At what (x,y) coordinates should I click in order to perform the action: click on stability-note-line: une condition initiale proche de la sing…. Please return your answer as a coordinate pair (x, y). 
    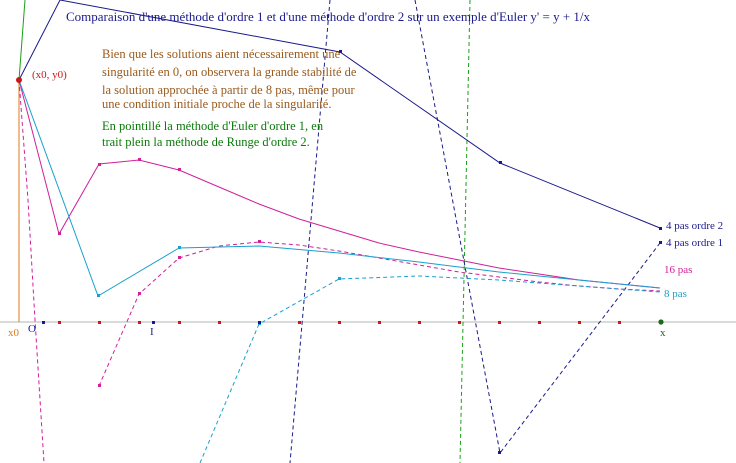
    Looking at the image, I should click on (216, 104).